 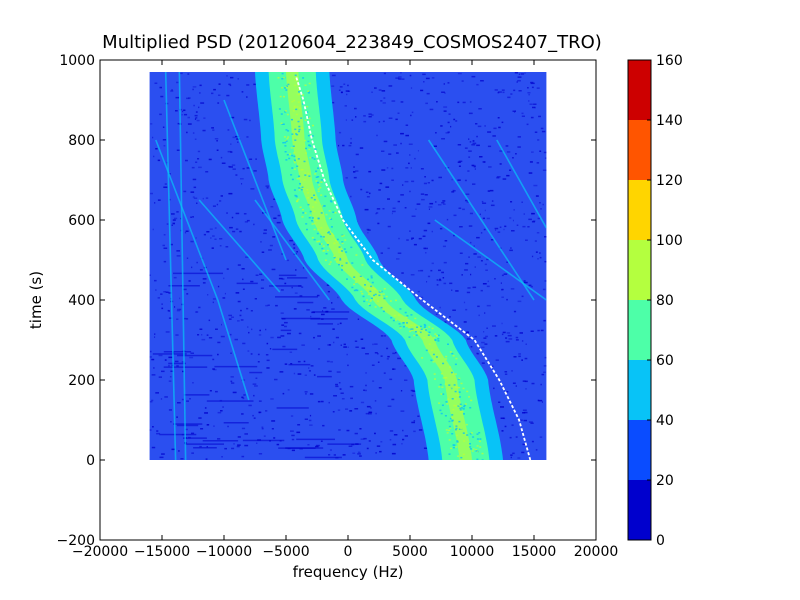 I want to click on colorbar-tick-label: 80, so click(x=665, y=301).